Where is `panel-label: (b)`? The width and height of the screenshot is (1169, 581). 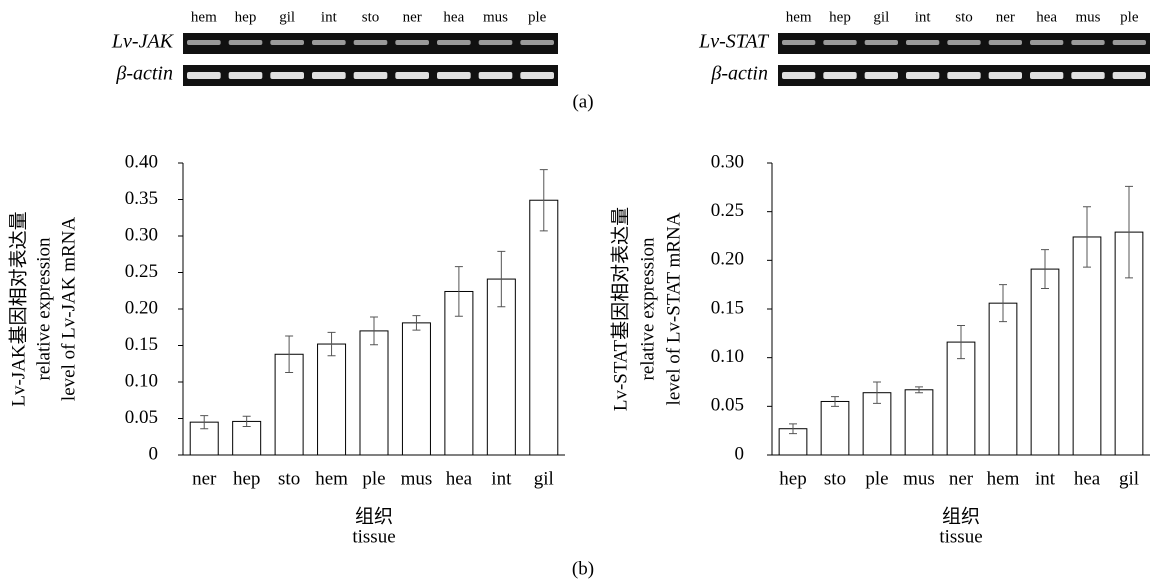 panel-label: (b) is located at coordinates (583, 568).